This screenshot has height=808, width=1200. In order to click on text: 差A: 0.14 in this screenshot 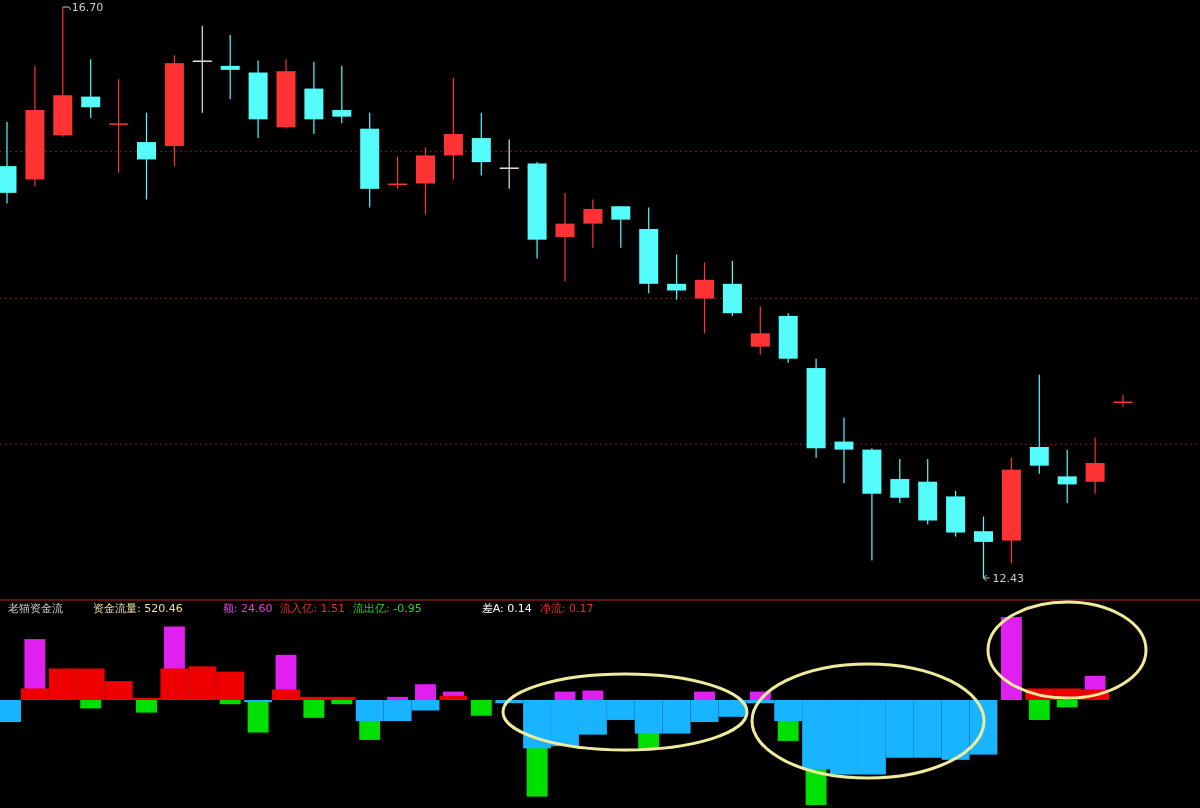, I will do `click(506, 608)`.